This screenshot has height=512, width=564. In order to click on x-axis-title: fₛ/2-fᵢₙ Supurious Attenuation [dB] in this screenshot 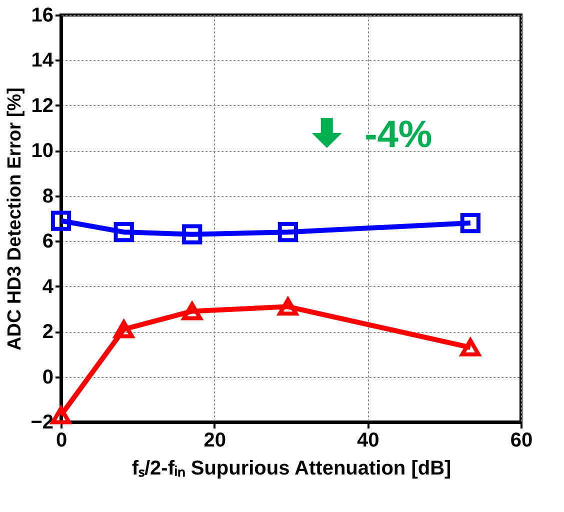, I will do `click(292, 469)`.